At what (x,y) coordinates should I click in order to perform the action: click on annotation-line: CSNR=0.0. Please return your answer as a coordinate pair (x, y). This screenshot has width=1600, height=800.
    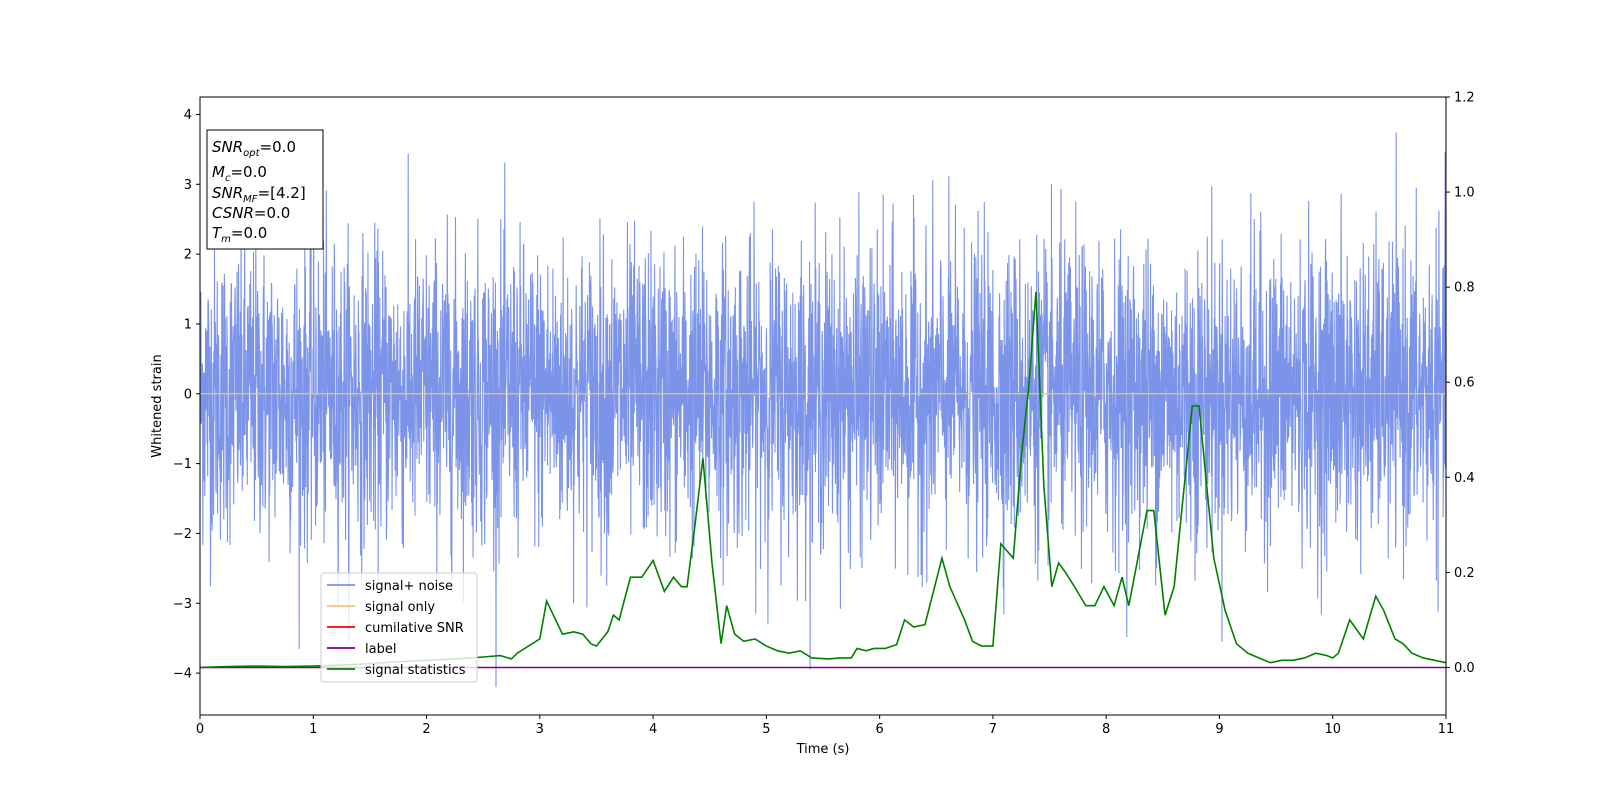
    Looking at the image, I should click on (251, 213).